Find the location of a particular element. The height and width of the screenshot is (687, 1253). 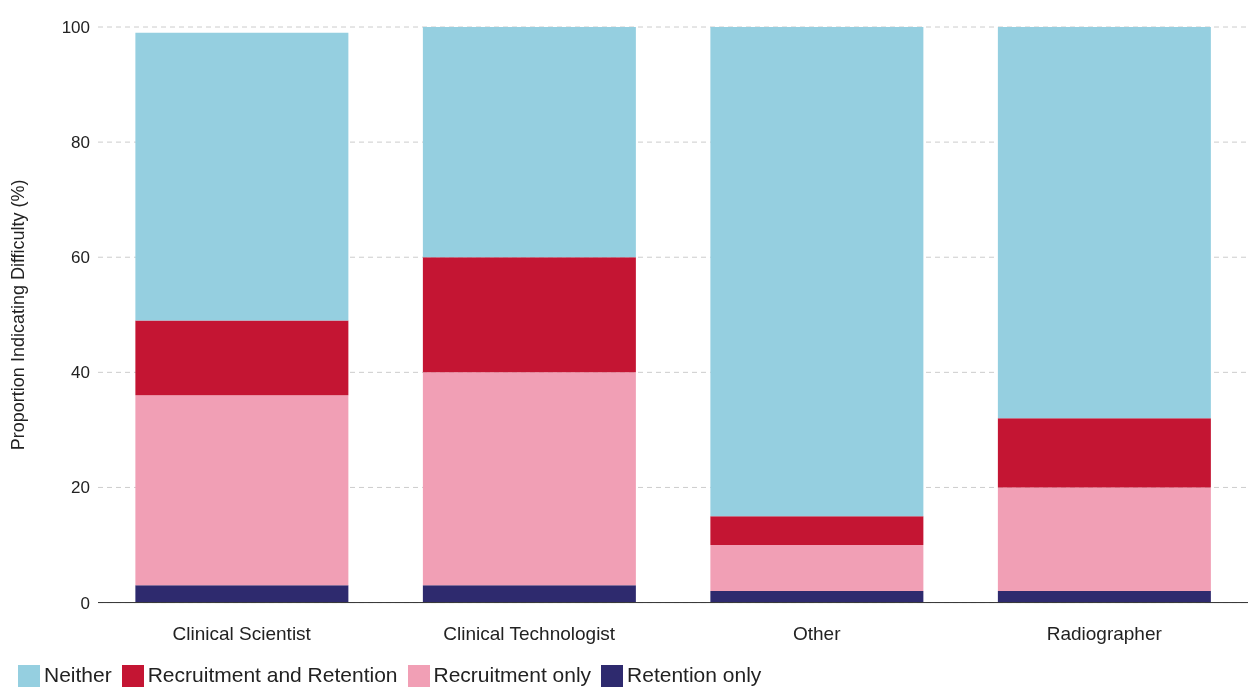

y-tick-label: 20 is located at coordinates (80, 488).